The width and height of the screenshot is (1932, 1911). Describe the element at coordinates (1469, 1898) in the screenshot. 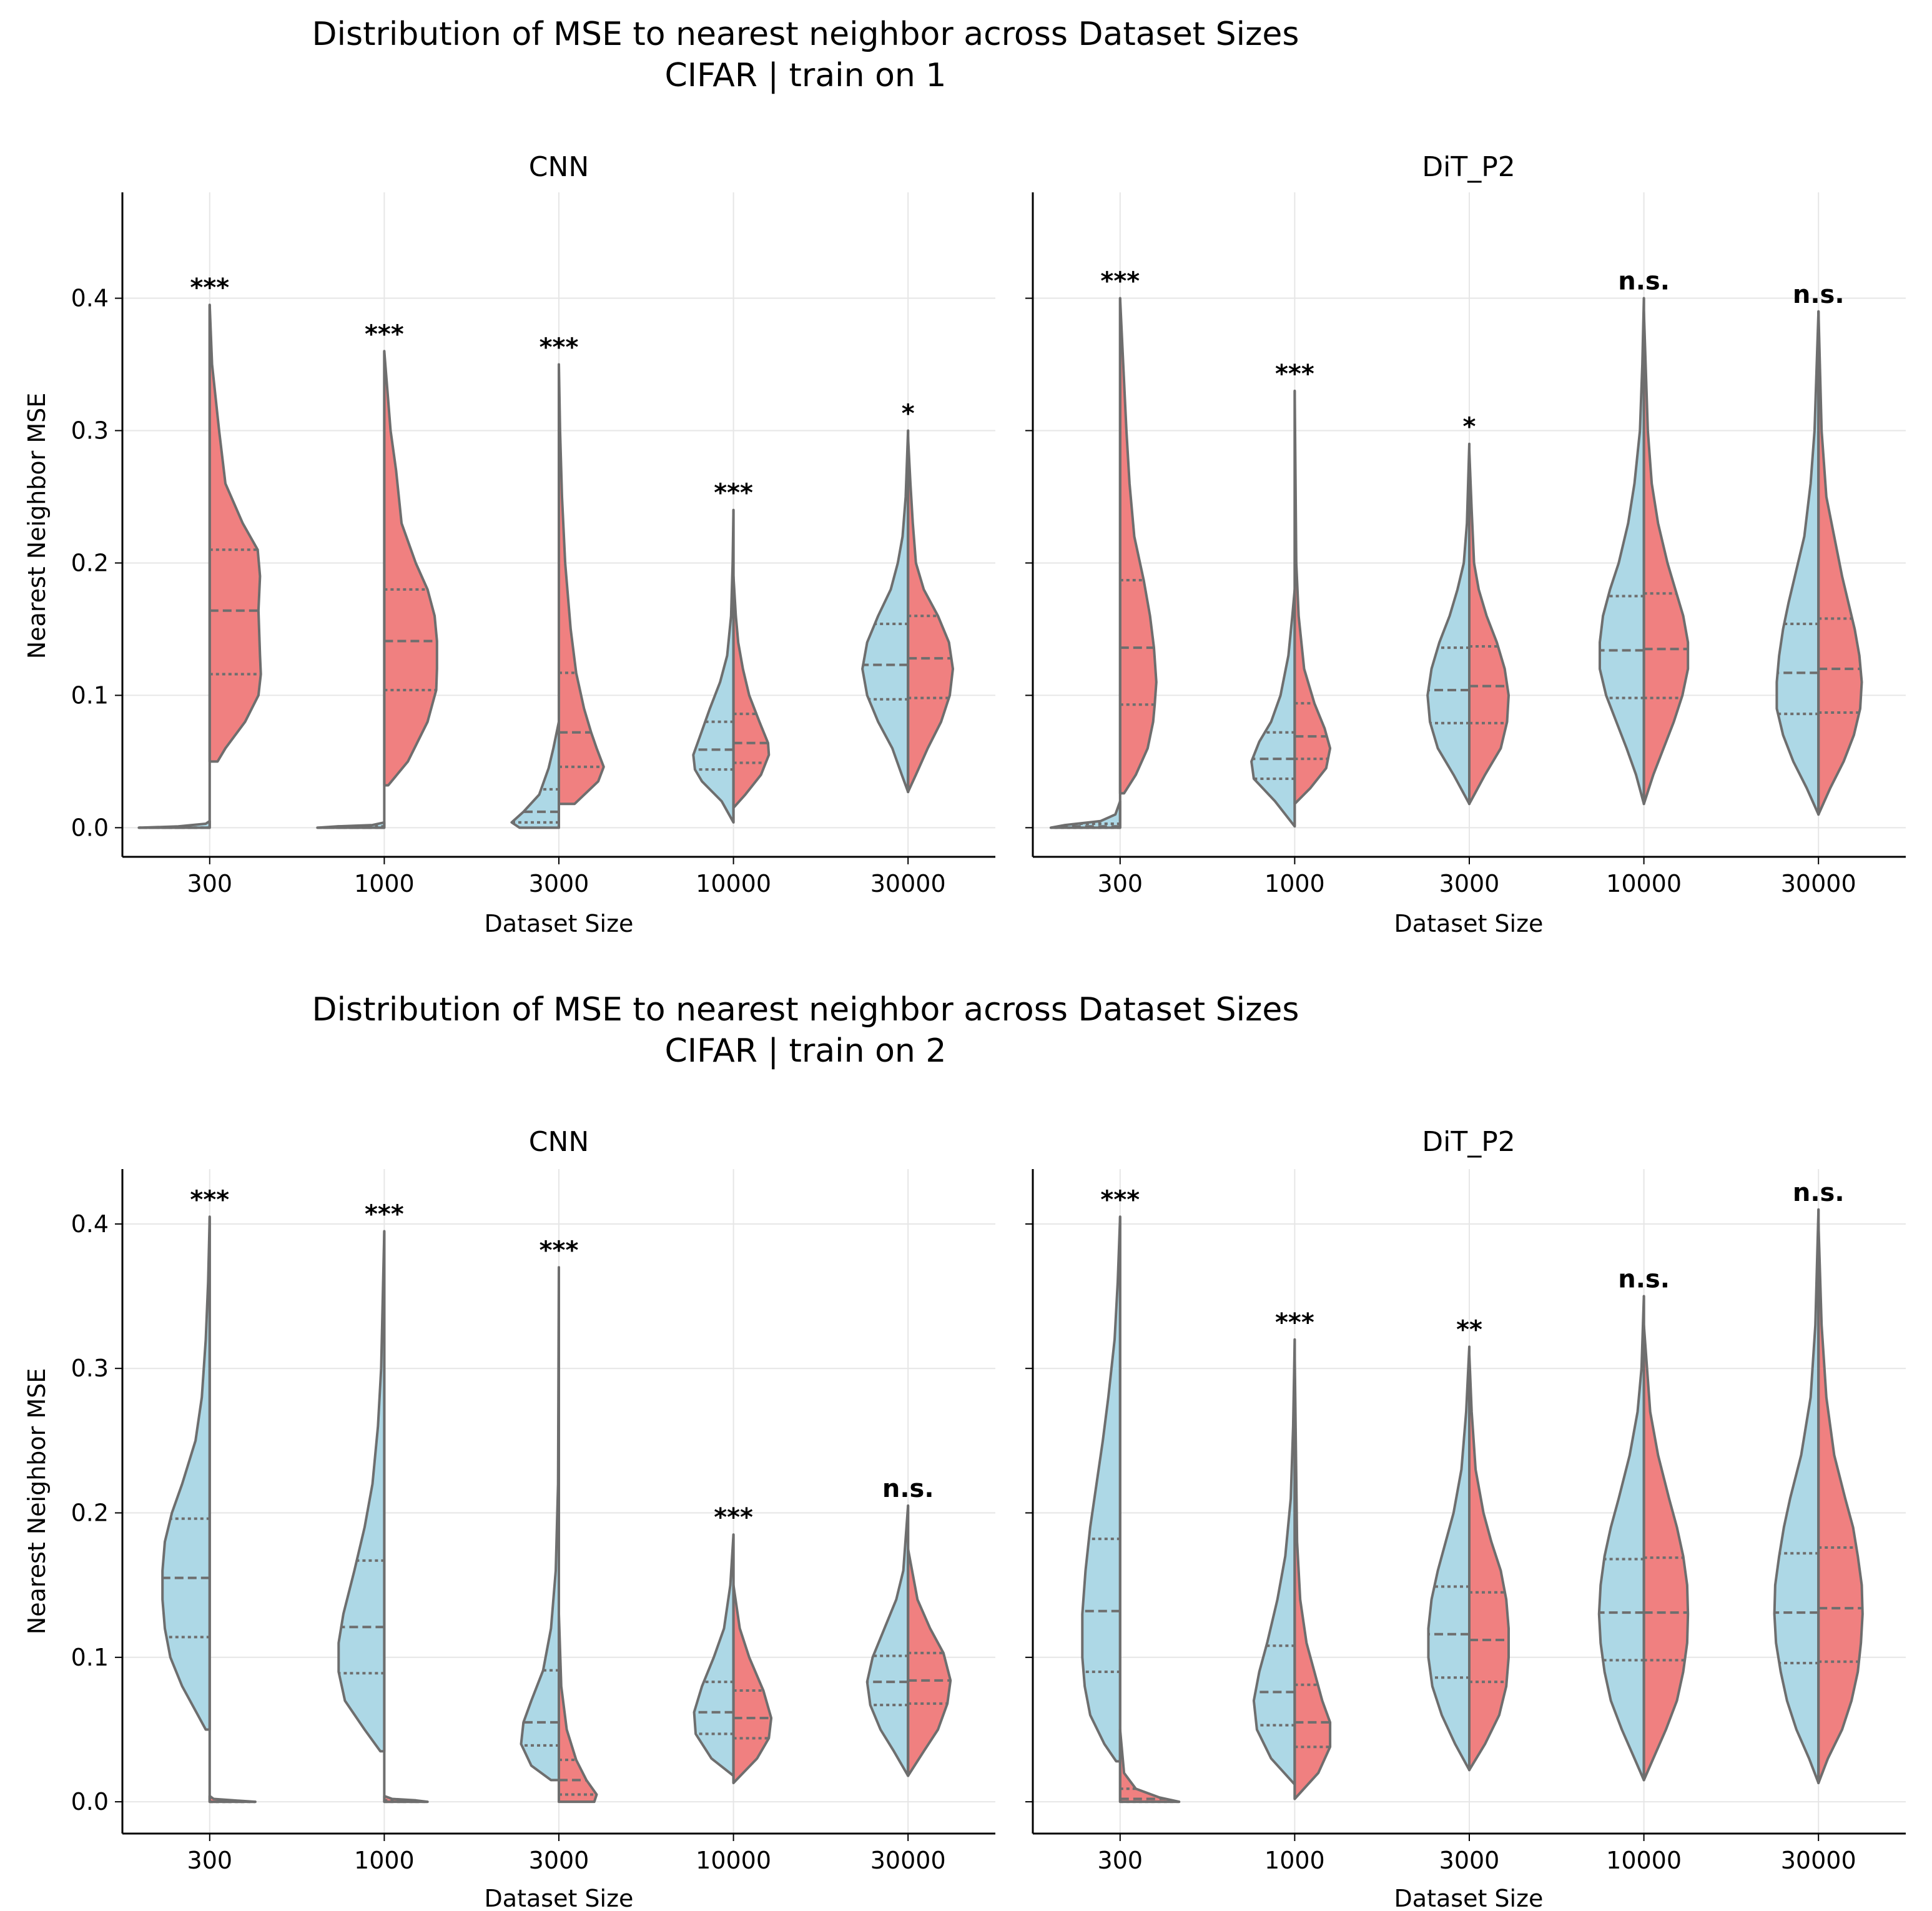

I see `x-axis-label-f2-dit: Dataset Size` at that location.